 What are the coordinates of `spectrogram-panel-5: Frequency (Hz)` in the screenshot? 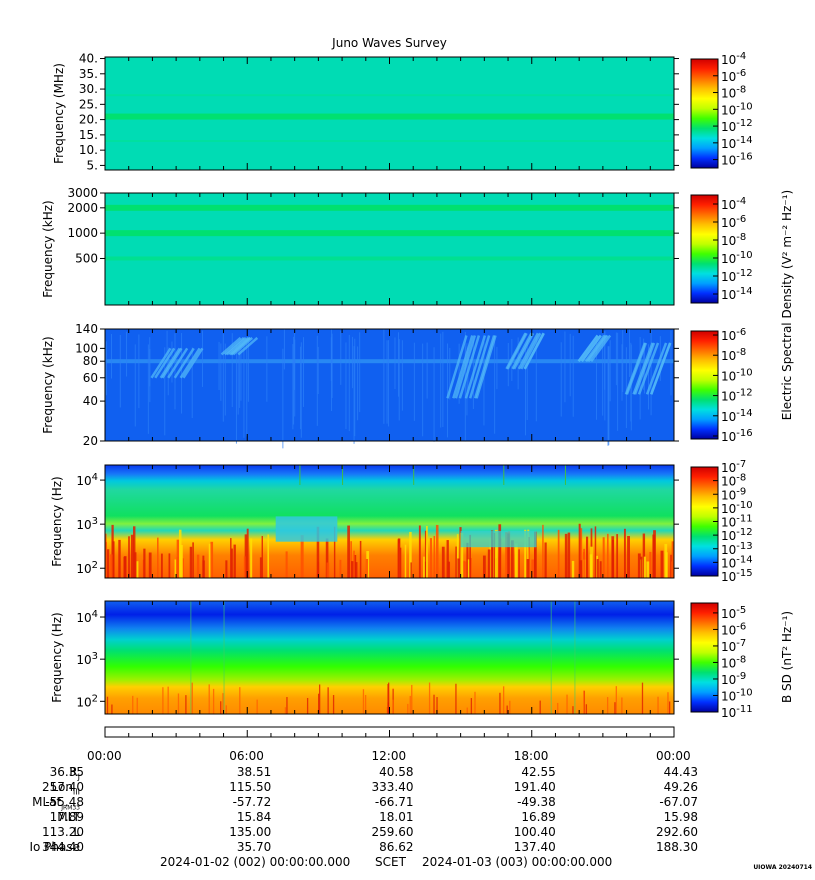 It's located at (384, 657).